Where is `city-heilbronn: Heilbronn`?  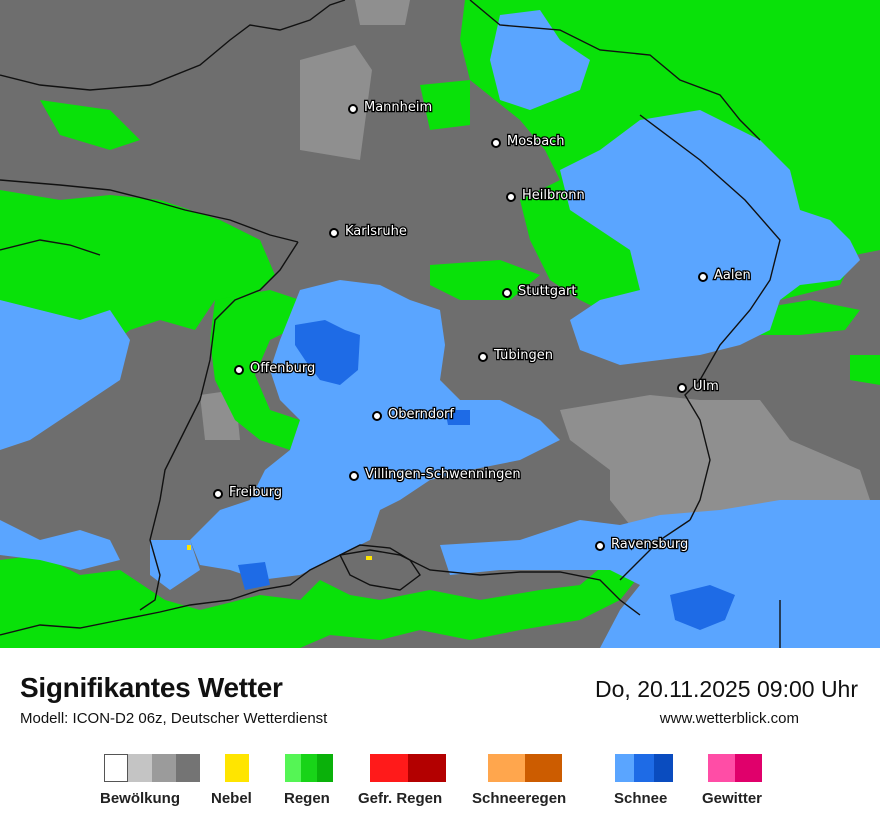
city-heilbronn: Heilbronn is located at coordinates (546, 195).